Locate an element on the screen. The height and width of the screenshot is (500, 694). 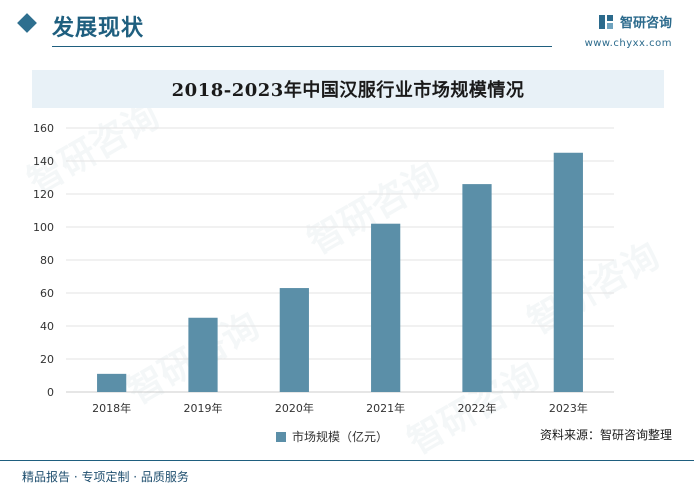
y-tick-label: 60 is located at coordinates (47, 293).